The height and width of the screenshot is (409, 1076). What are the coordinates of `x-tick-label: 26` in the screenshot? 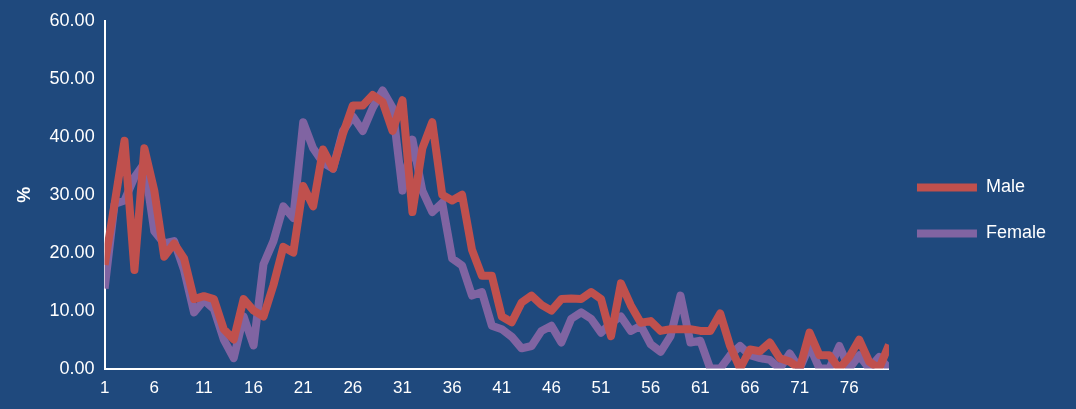 It's located at (353, 388).